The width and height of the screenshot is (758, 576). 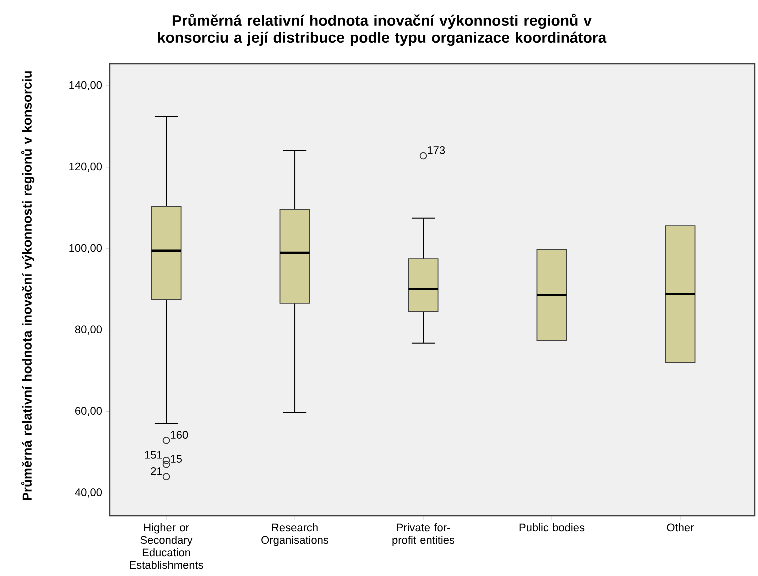 I want to click on y-tick-label: 40,00, so click(x=88, y=493).